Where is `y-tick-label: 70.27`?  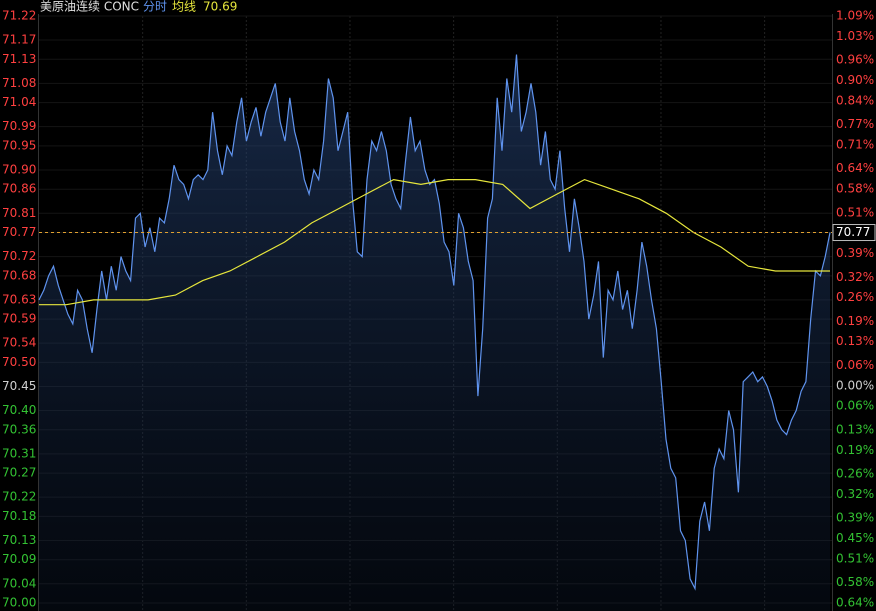
y-tick-label: 70.27 is located at coordinates (19, 473).